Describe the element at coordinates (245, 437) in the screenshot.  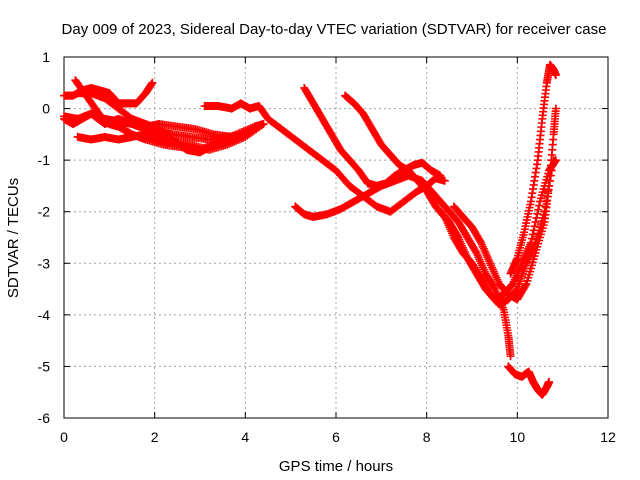
I see `x-tick-label: 4` at that location.